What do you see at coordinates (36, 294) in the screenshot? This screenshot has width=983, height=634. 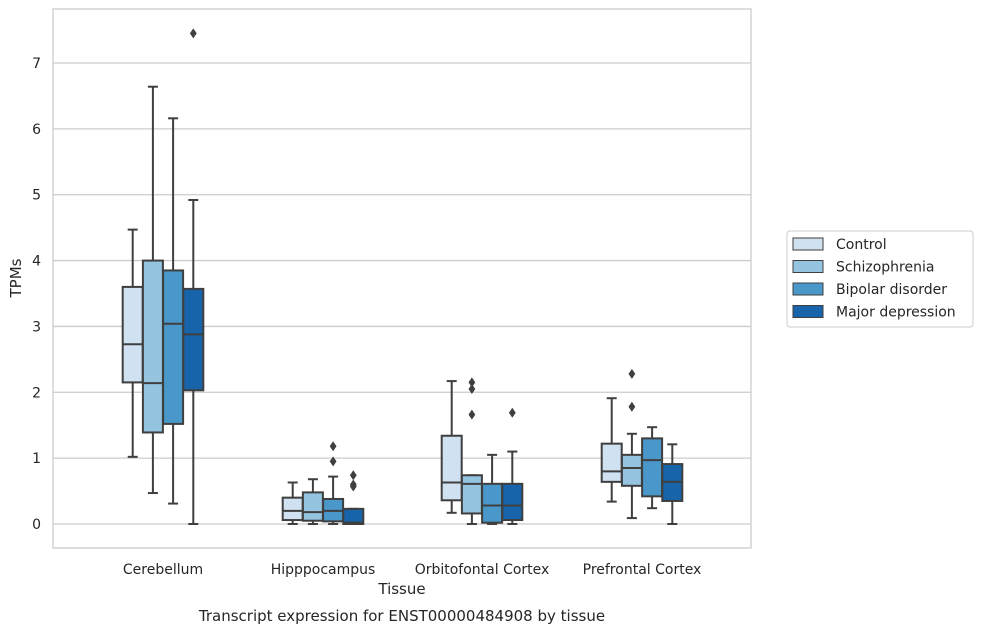 I see `y-tick-labels: 0 1 2 3 4 5 6 7` at bounding box center [36, 294].